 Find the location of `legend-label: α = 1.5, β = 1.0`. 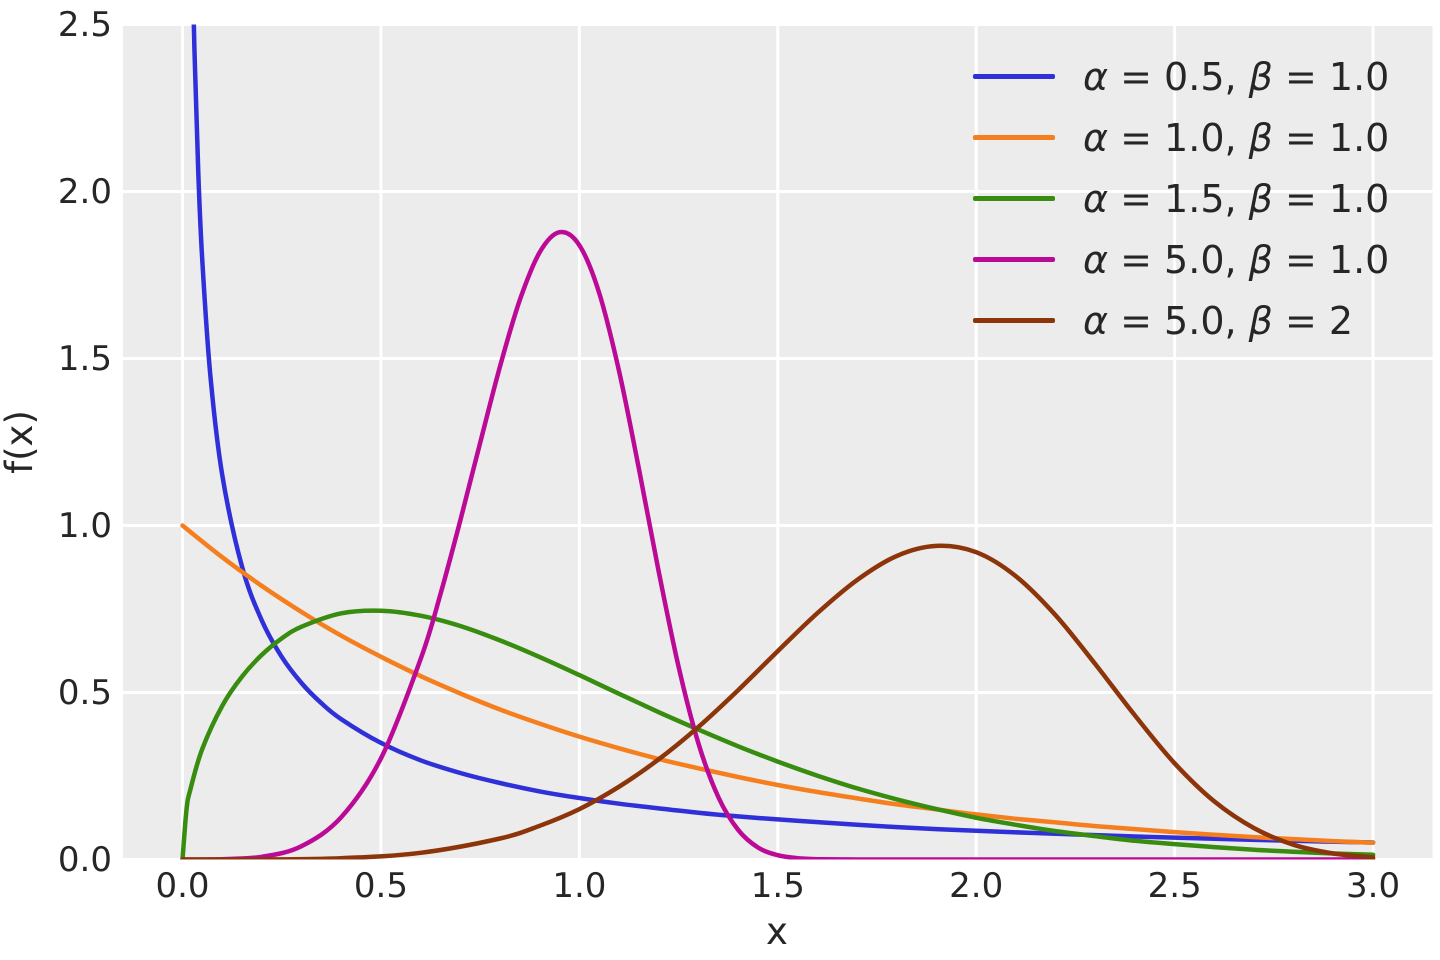

legend-label: α = 1.5, β = 1.0 is located at coordinates (1236, 198).